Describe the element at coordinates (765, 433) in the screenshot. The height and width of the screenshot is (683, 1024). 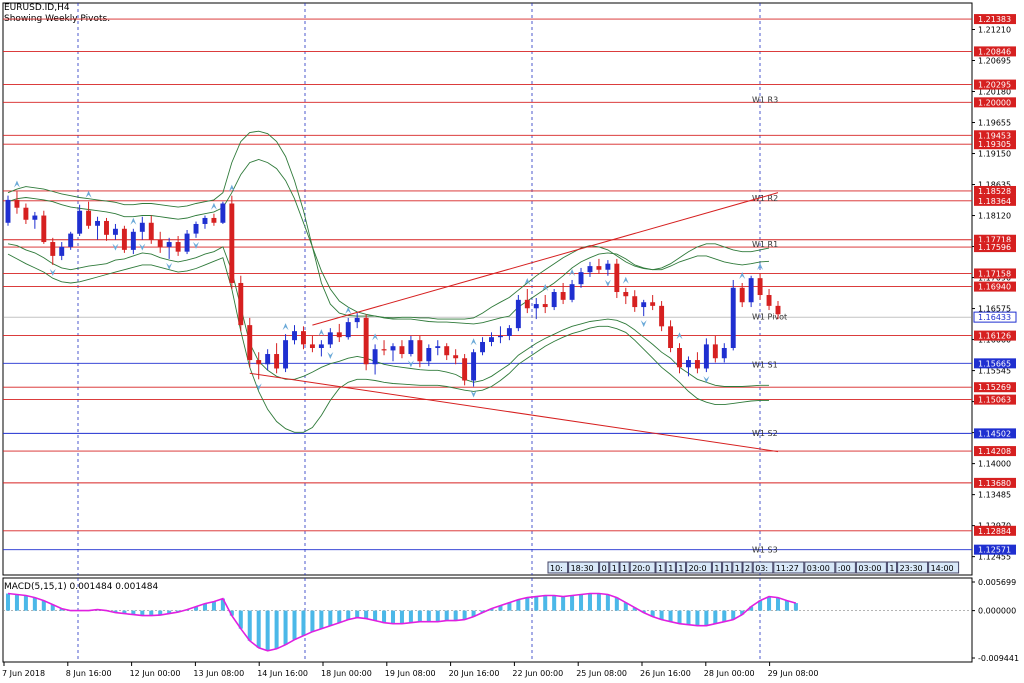
I see `pivot-label: W1 S2` at that location.